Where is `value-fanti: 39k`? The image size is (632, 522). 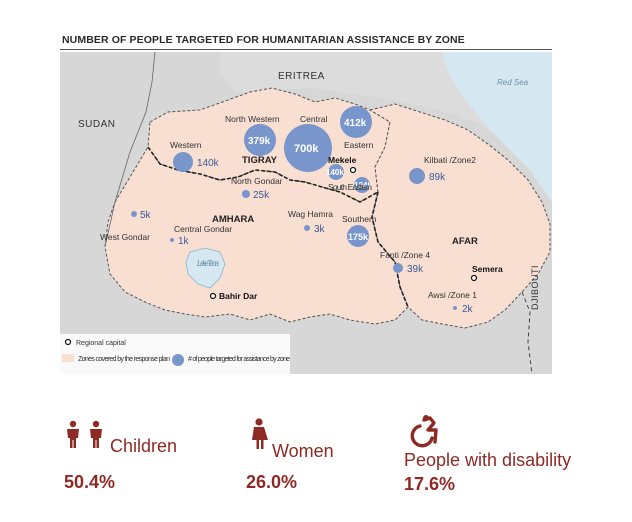
value-fanti: 39k is located at coordinates (415, 269).